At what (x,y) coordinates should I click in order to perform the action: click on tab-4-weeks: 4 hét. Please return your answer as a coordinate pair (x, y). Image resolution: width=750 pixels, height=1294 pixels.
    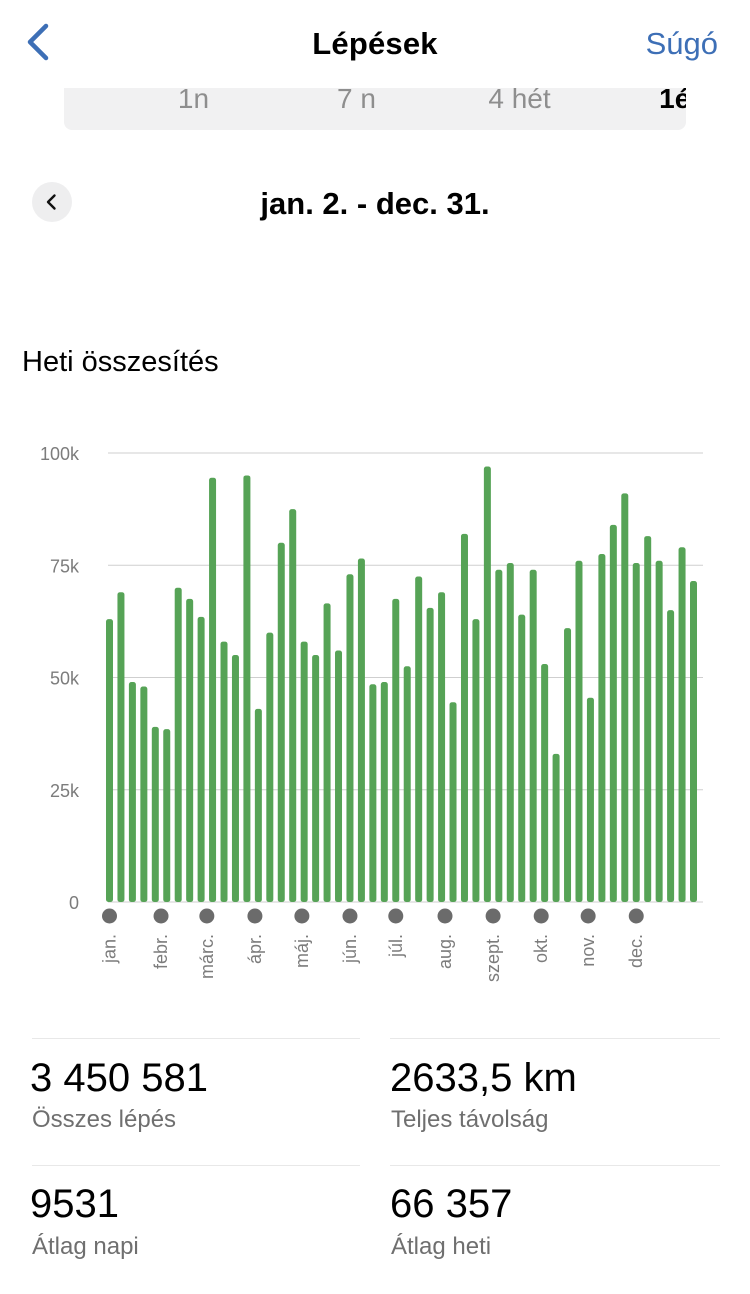
    Looking at the image, I should click on (519, 101).